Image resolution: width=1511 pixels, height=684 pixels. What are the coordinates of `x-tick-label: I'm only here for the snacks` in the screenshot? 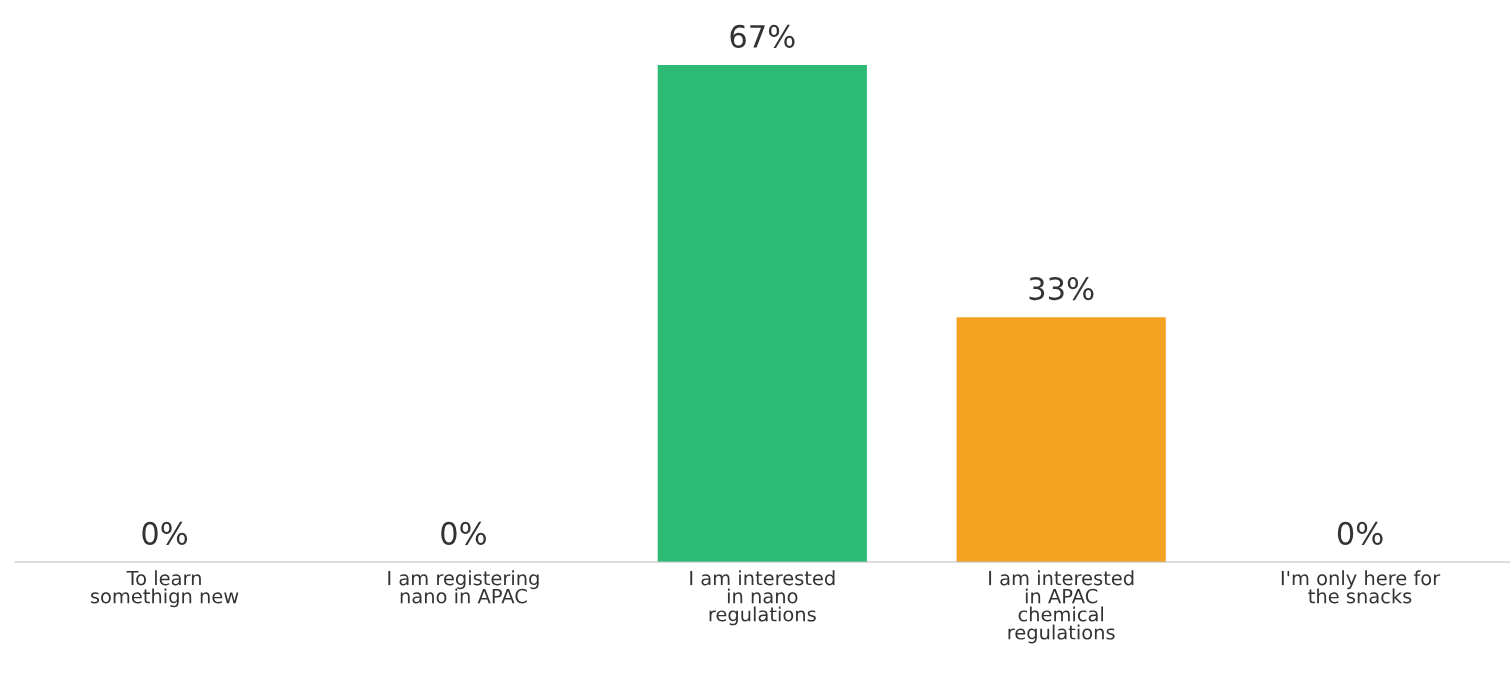 It's located at (1361, 587).